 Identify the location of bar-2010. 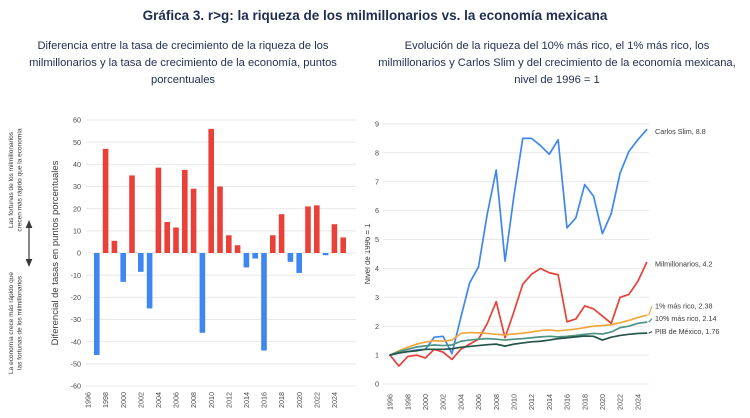
(211, 190).